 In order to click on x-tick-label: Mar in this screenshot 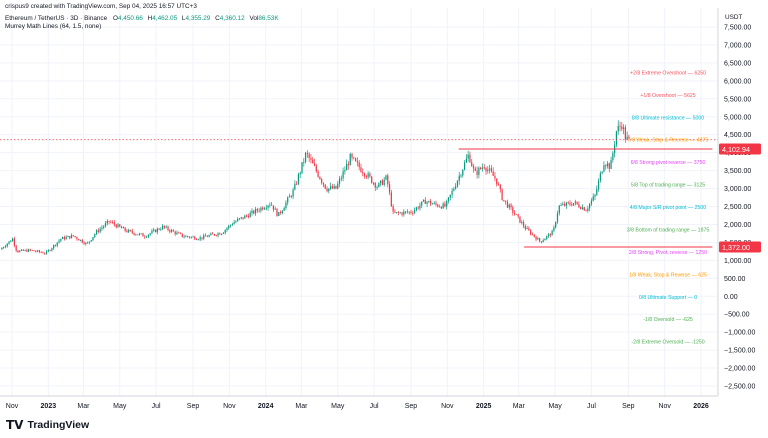, I will do `click(519, 406)`.